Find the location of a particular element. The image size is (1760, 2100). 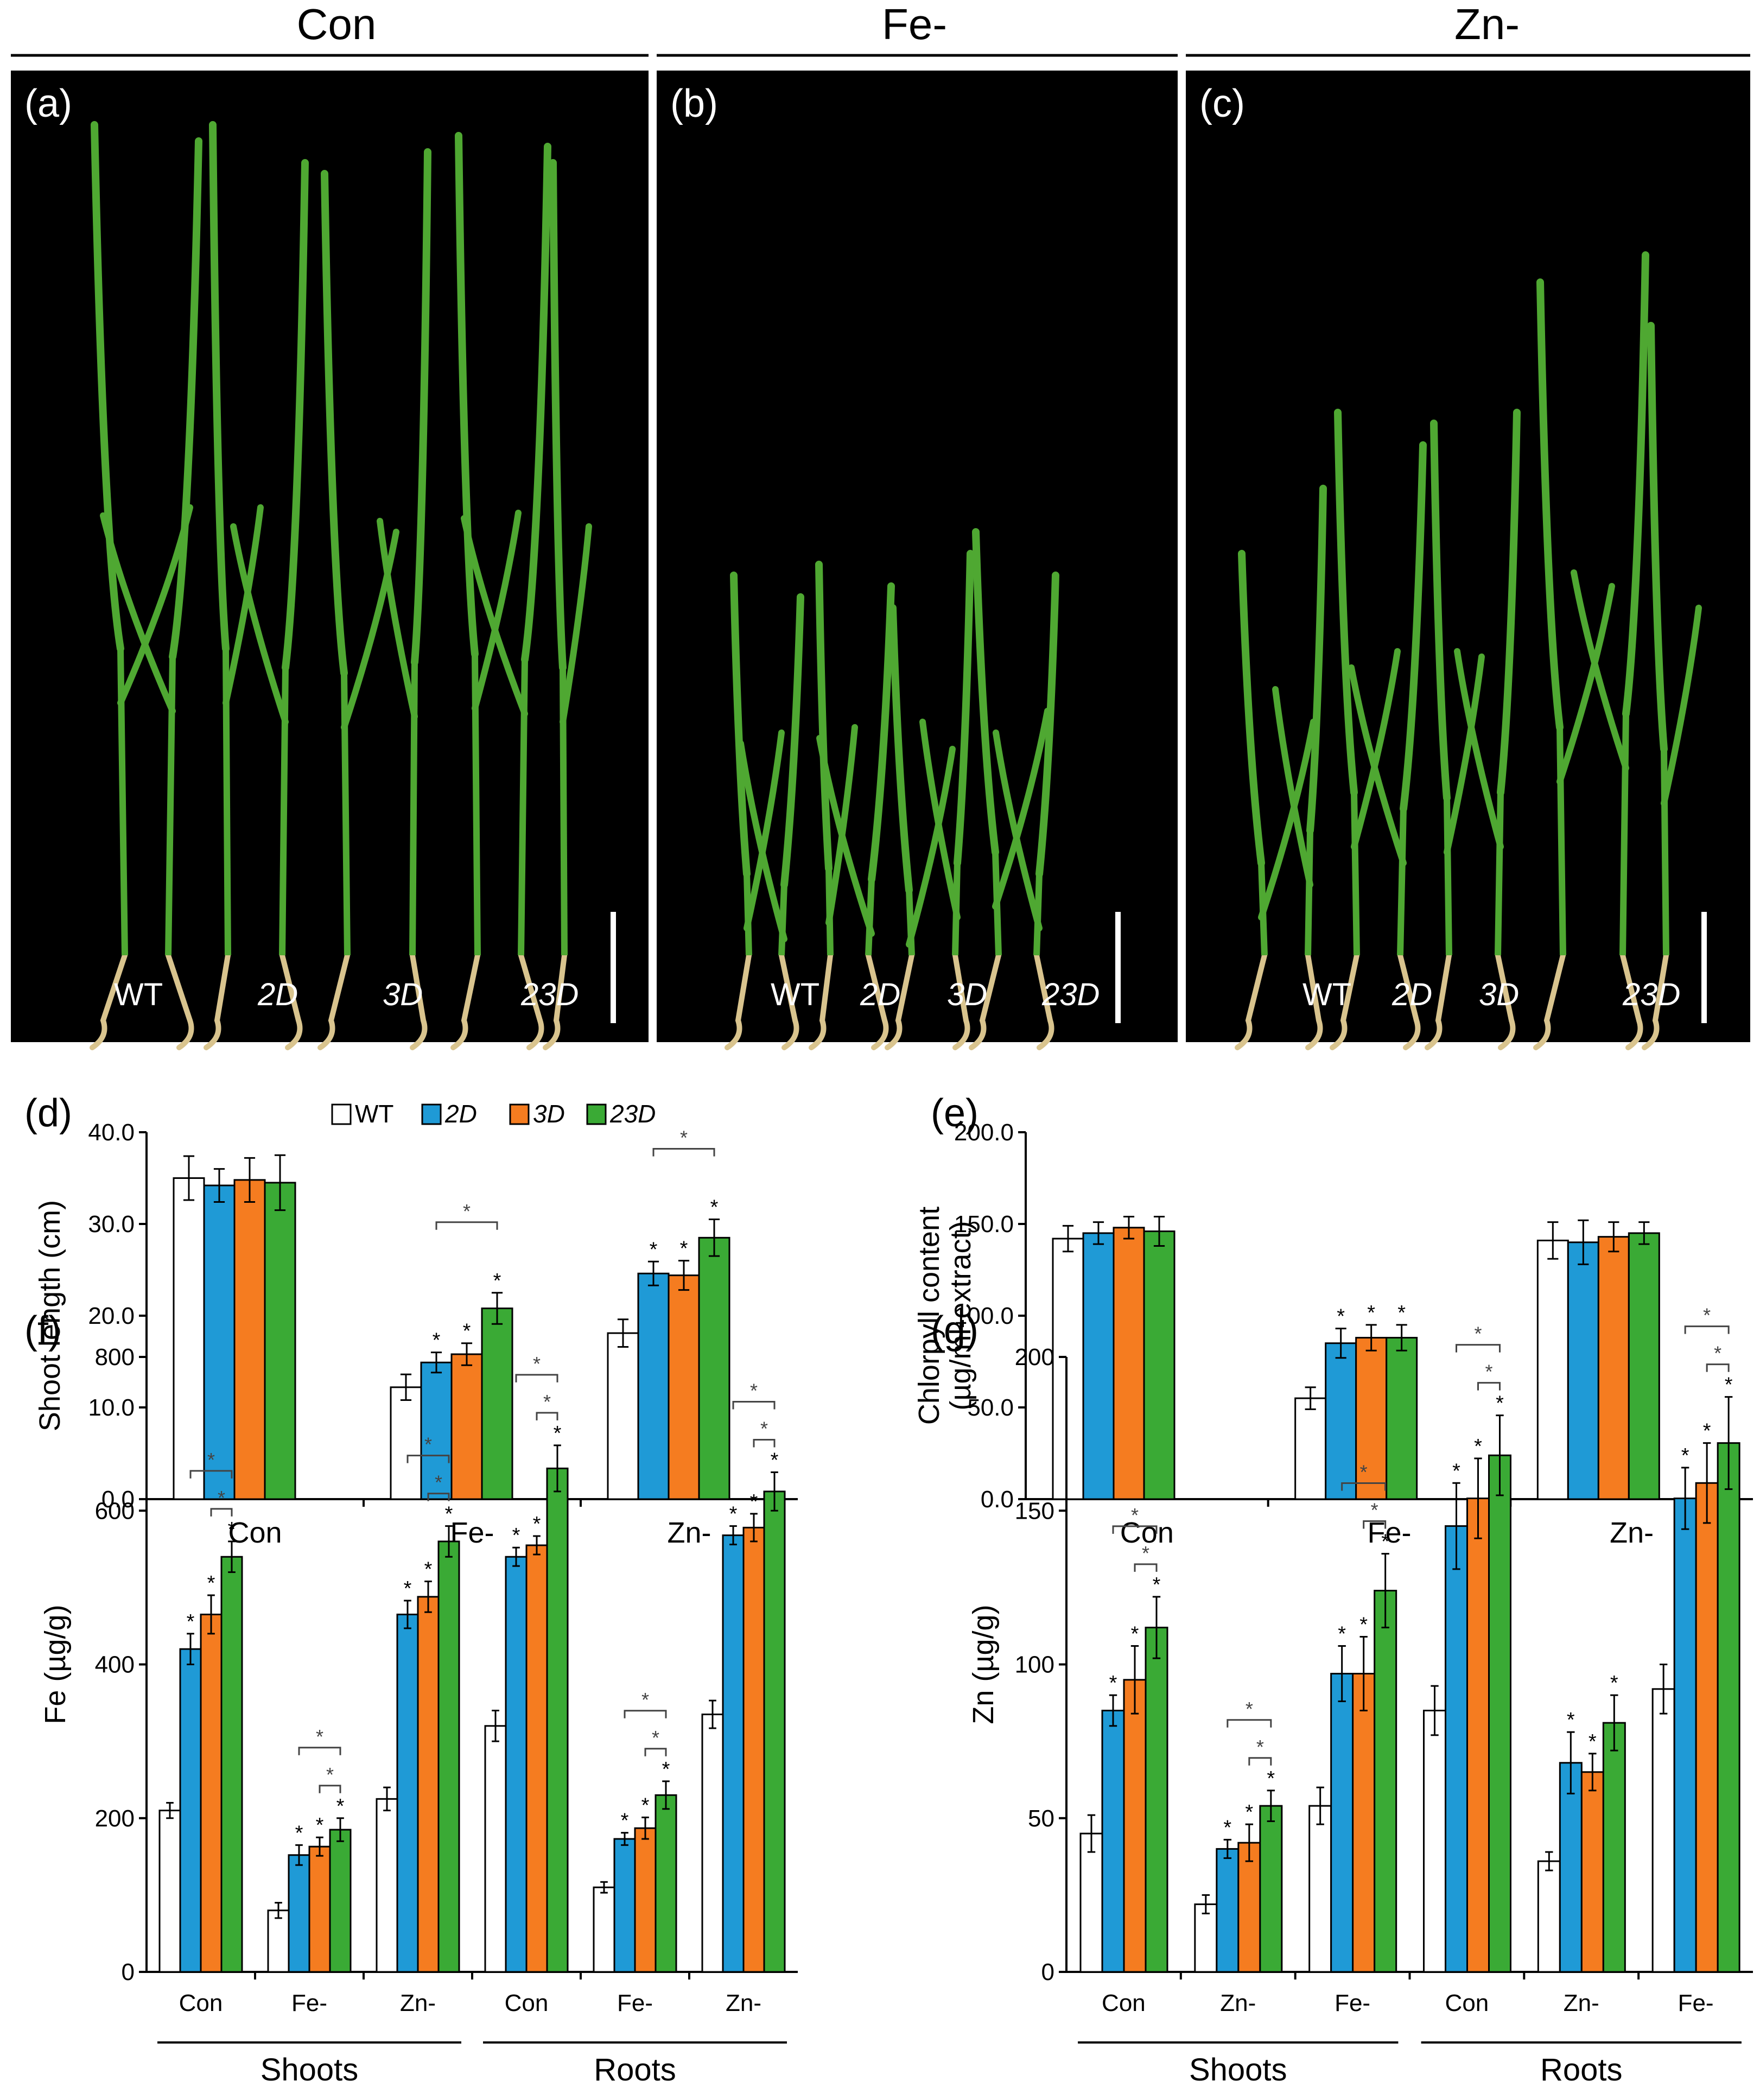

y-tick-label: 100.0 is located at coordinates (984, 1316).